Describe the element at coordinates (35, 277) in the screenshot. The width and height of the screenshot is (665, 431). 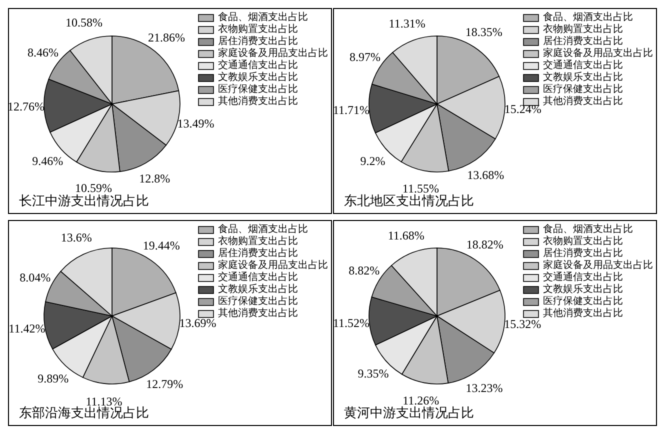
I see `data-label: 8.04%` at that location.